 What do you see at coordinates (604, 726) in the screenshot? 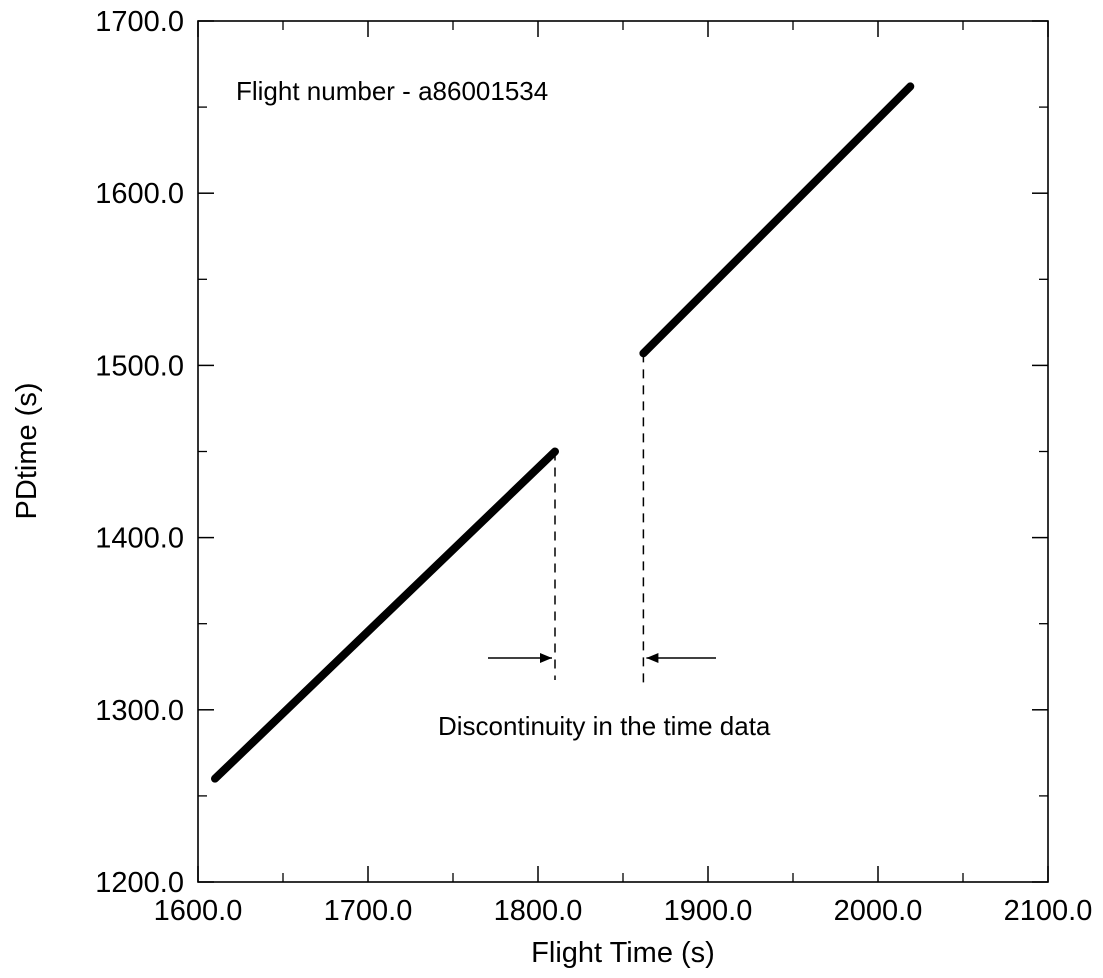
I see `discontinuity-annotation: Discontinuity in the time data` at bounding box center [604, 726].